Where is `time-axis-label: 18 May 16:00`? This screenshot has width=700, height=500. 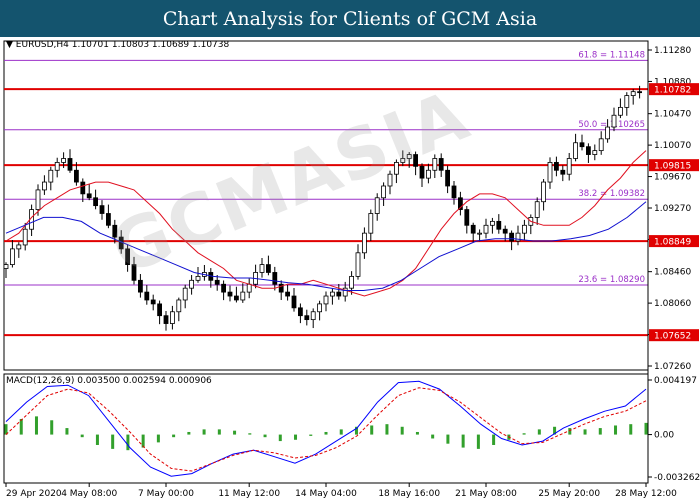
time-axis-label: 18 May 16:00 is located at coordinates (409, 494).